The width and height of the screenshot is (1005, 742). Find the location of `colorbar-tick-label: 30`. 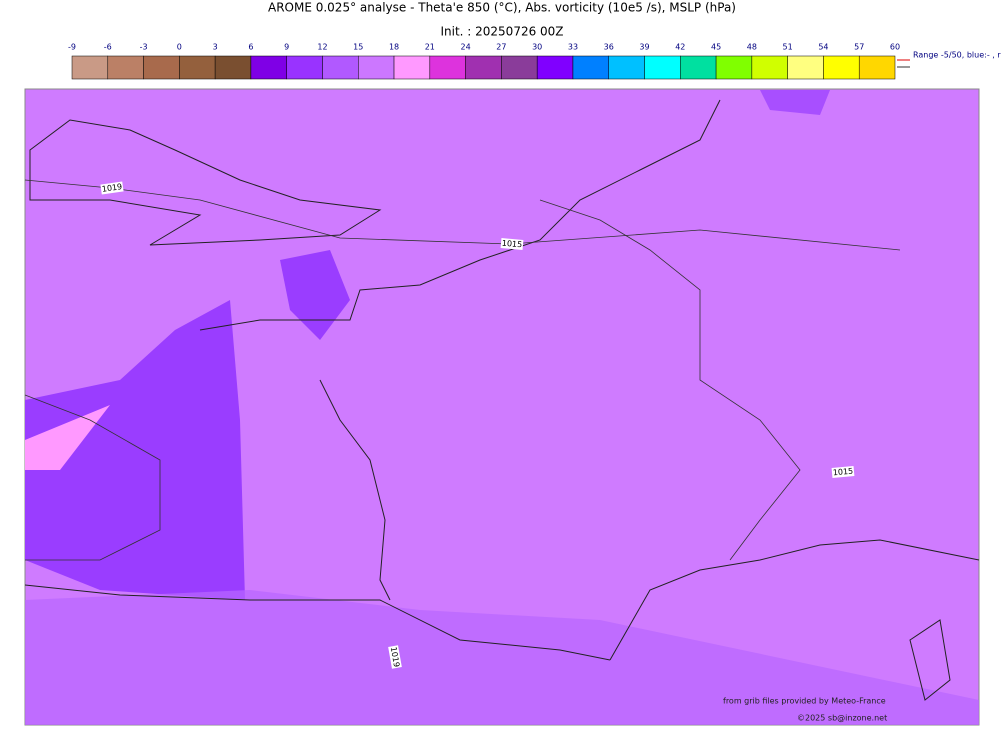

colorbar-tick-label: 30 is located at coordinates (537, 47).